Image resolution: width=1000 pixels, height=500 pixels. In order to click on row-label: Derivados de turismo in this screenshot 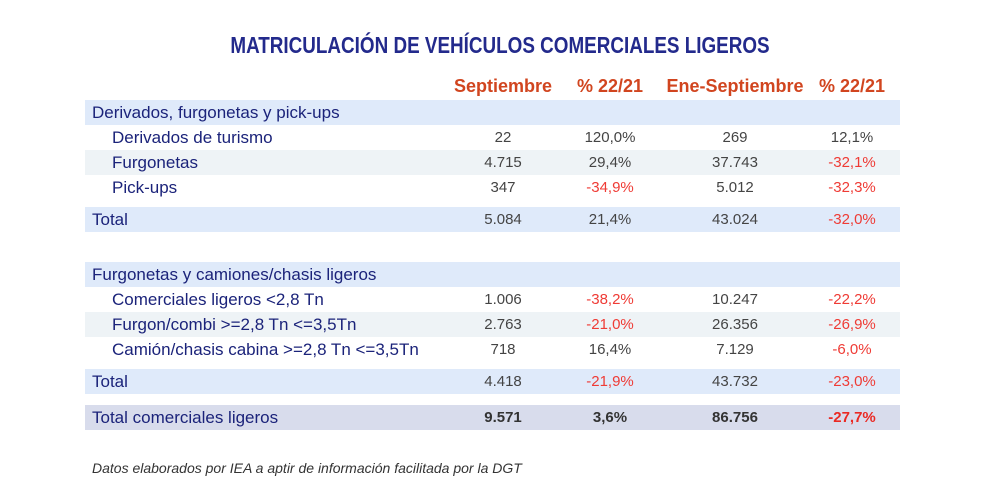, I will do `click(192, 137)`.